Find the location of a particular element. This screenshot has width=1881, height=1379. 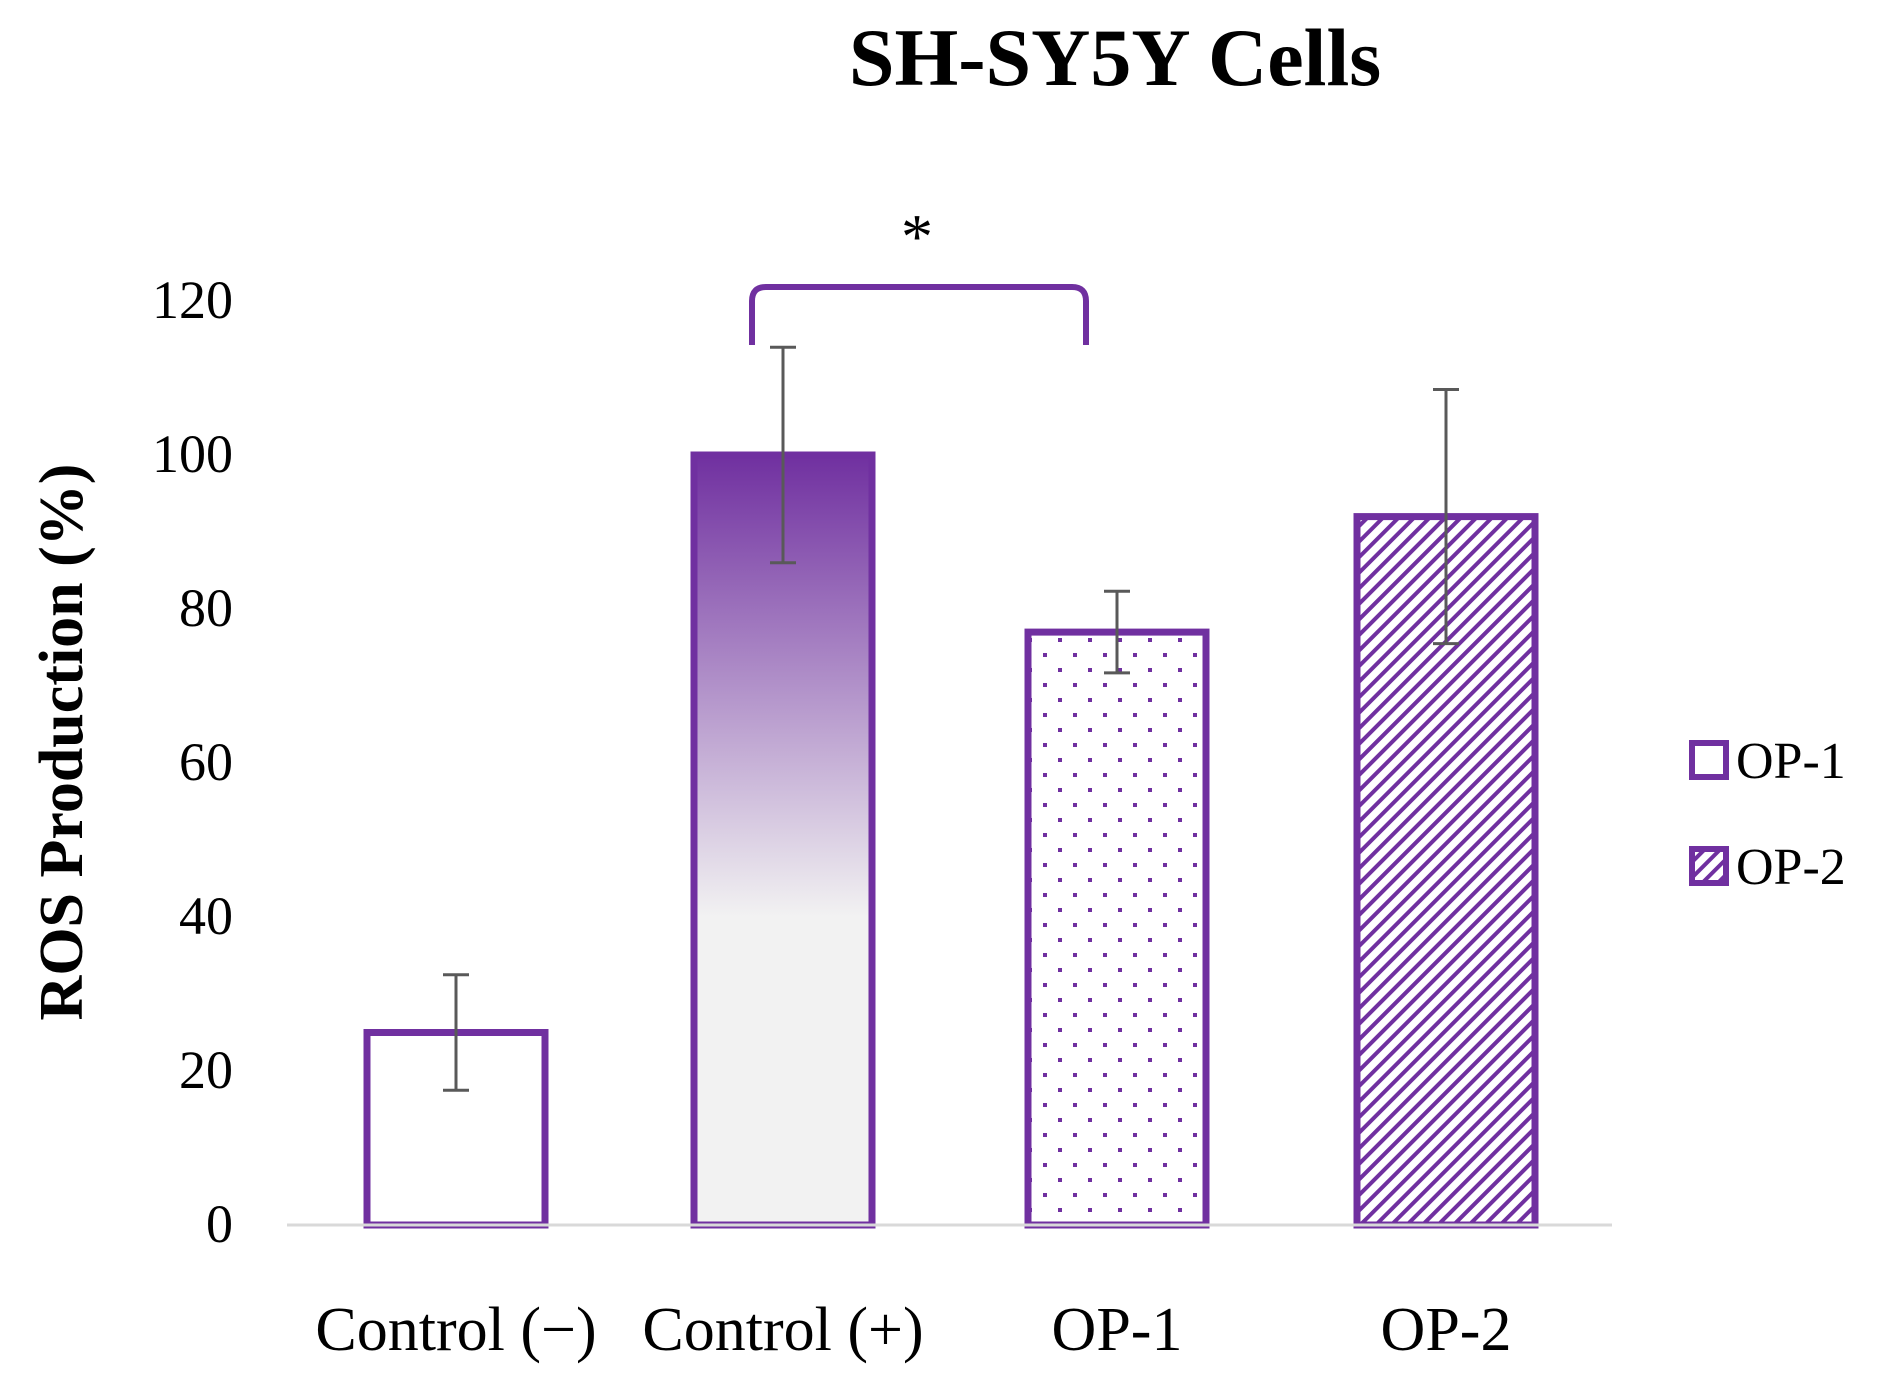

x-axis-labels: Control (−) Control (+) OP-1 OP-2 is located at coordinates (913, 1330).